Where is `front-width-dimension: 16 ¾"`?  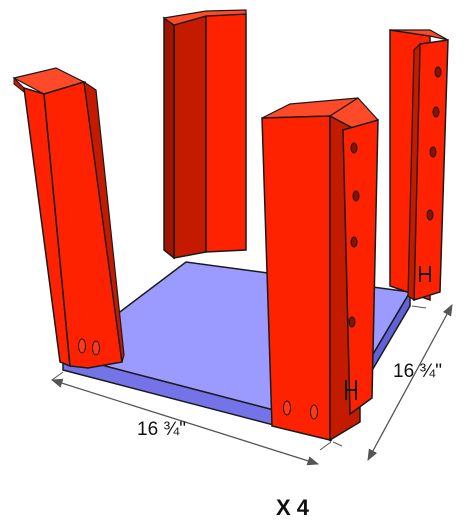
front-width-dimension: 16 ¾" is located at coordinates (191, 418).